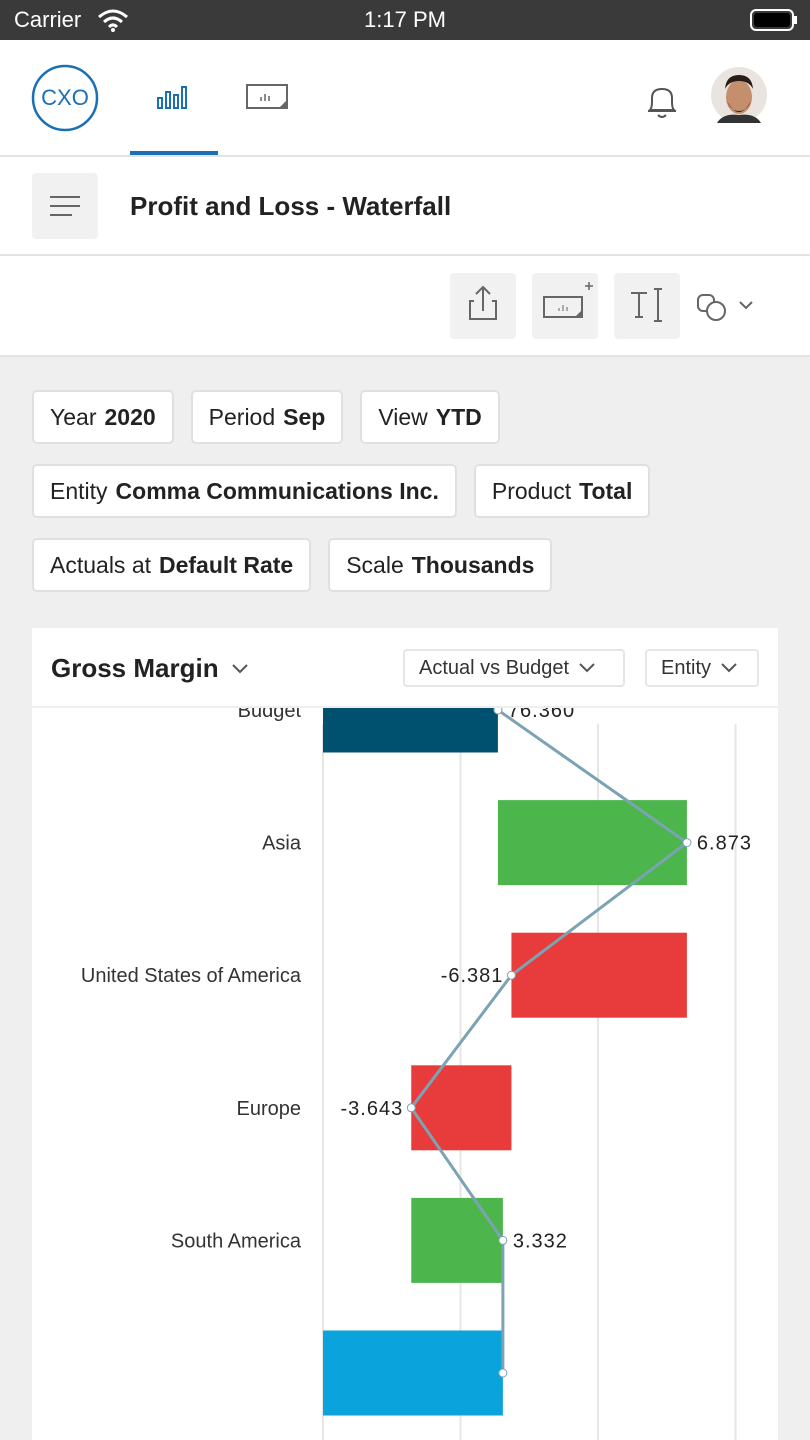  I want to click on filter-chip: Scale Thousands, so click(440, 565).